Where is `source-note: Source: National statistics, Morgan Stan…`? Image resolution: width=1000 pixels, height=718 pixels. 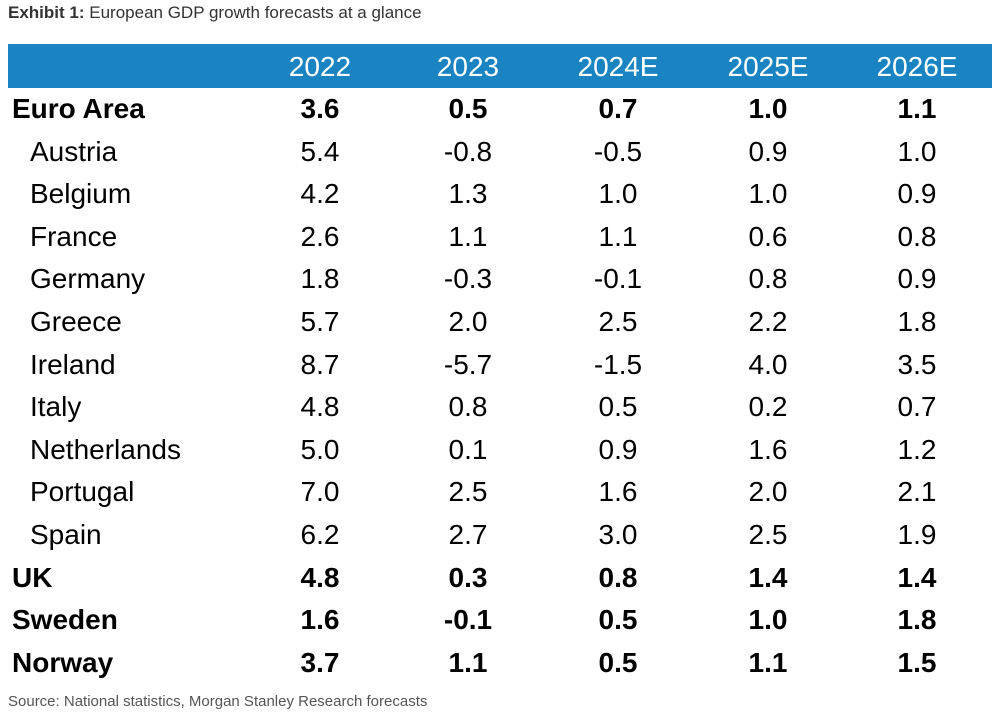
source-note: Source: National statistics, Morgan Stan… is located at coordinates (218, 701).